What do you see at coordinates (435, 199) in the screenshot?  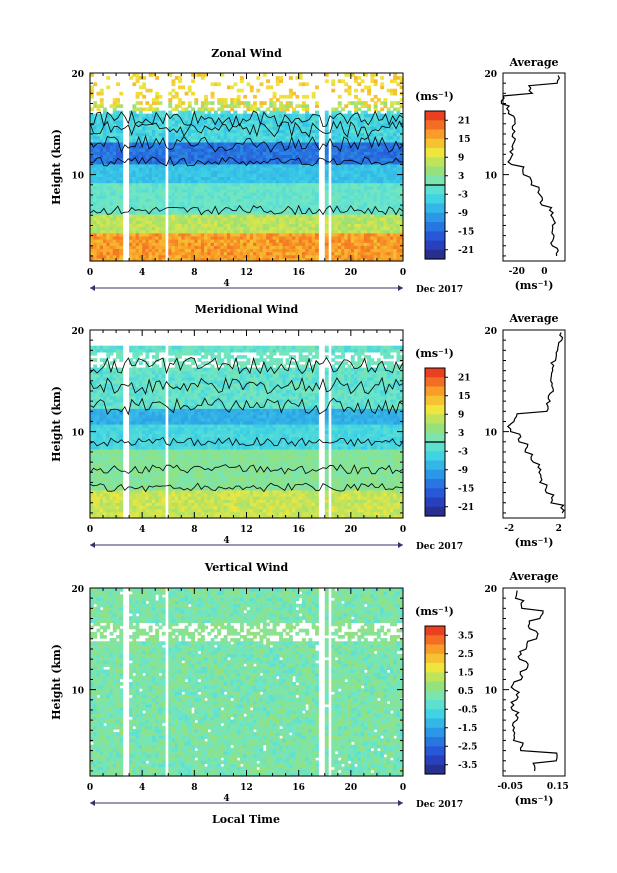 I see `colorbar-swatch` at bounding box center [435, 199].